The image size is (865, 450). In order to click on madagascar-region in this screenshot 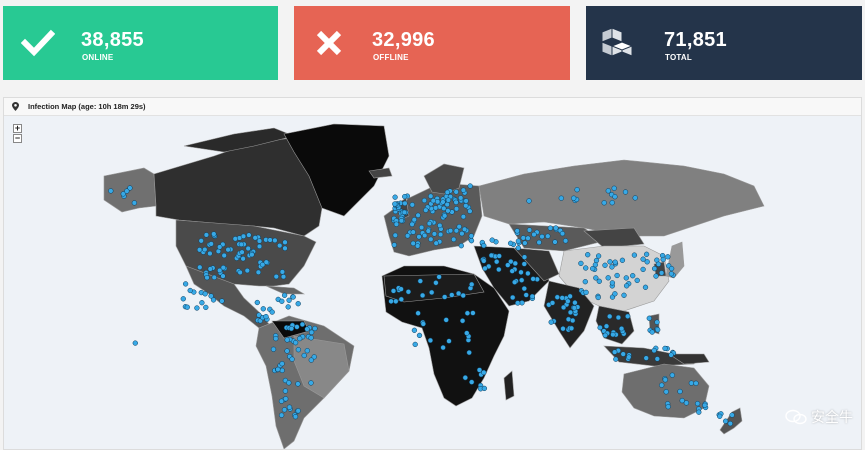, I will do `click(509, 385)`.